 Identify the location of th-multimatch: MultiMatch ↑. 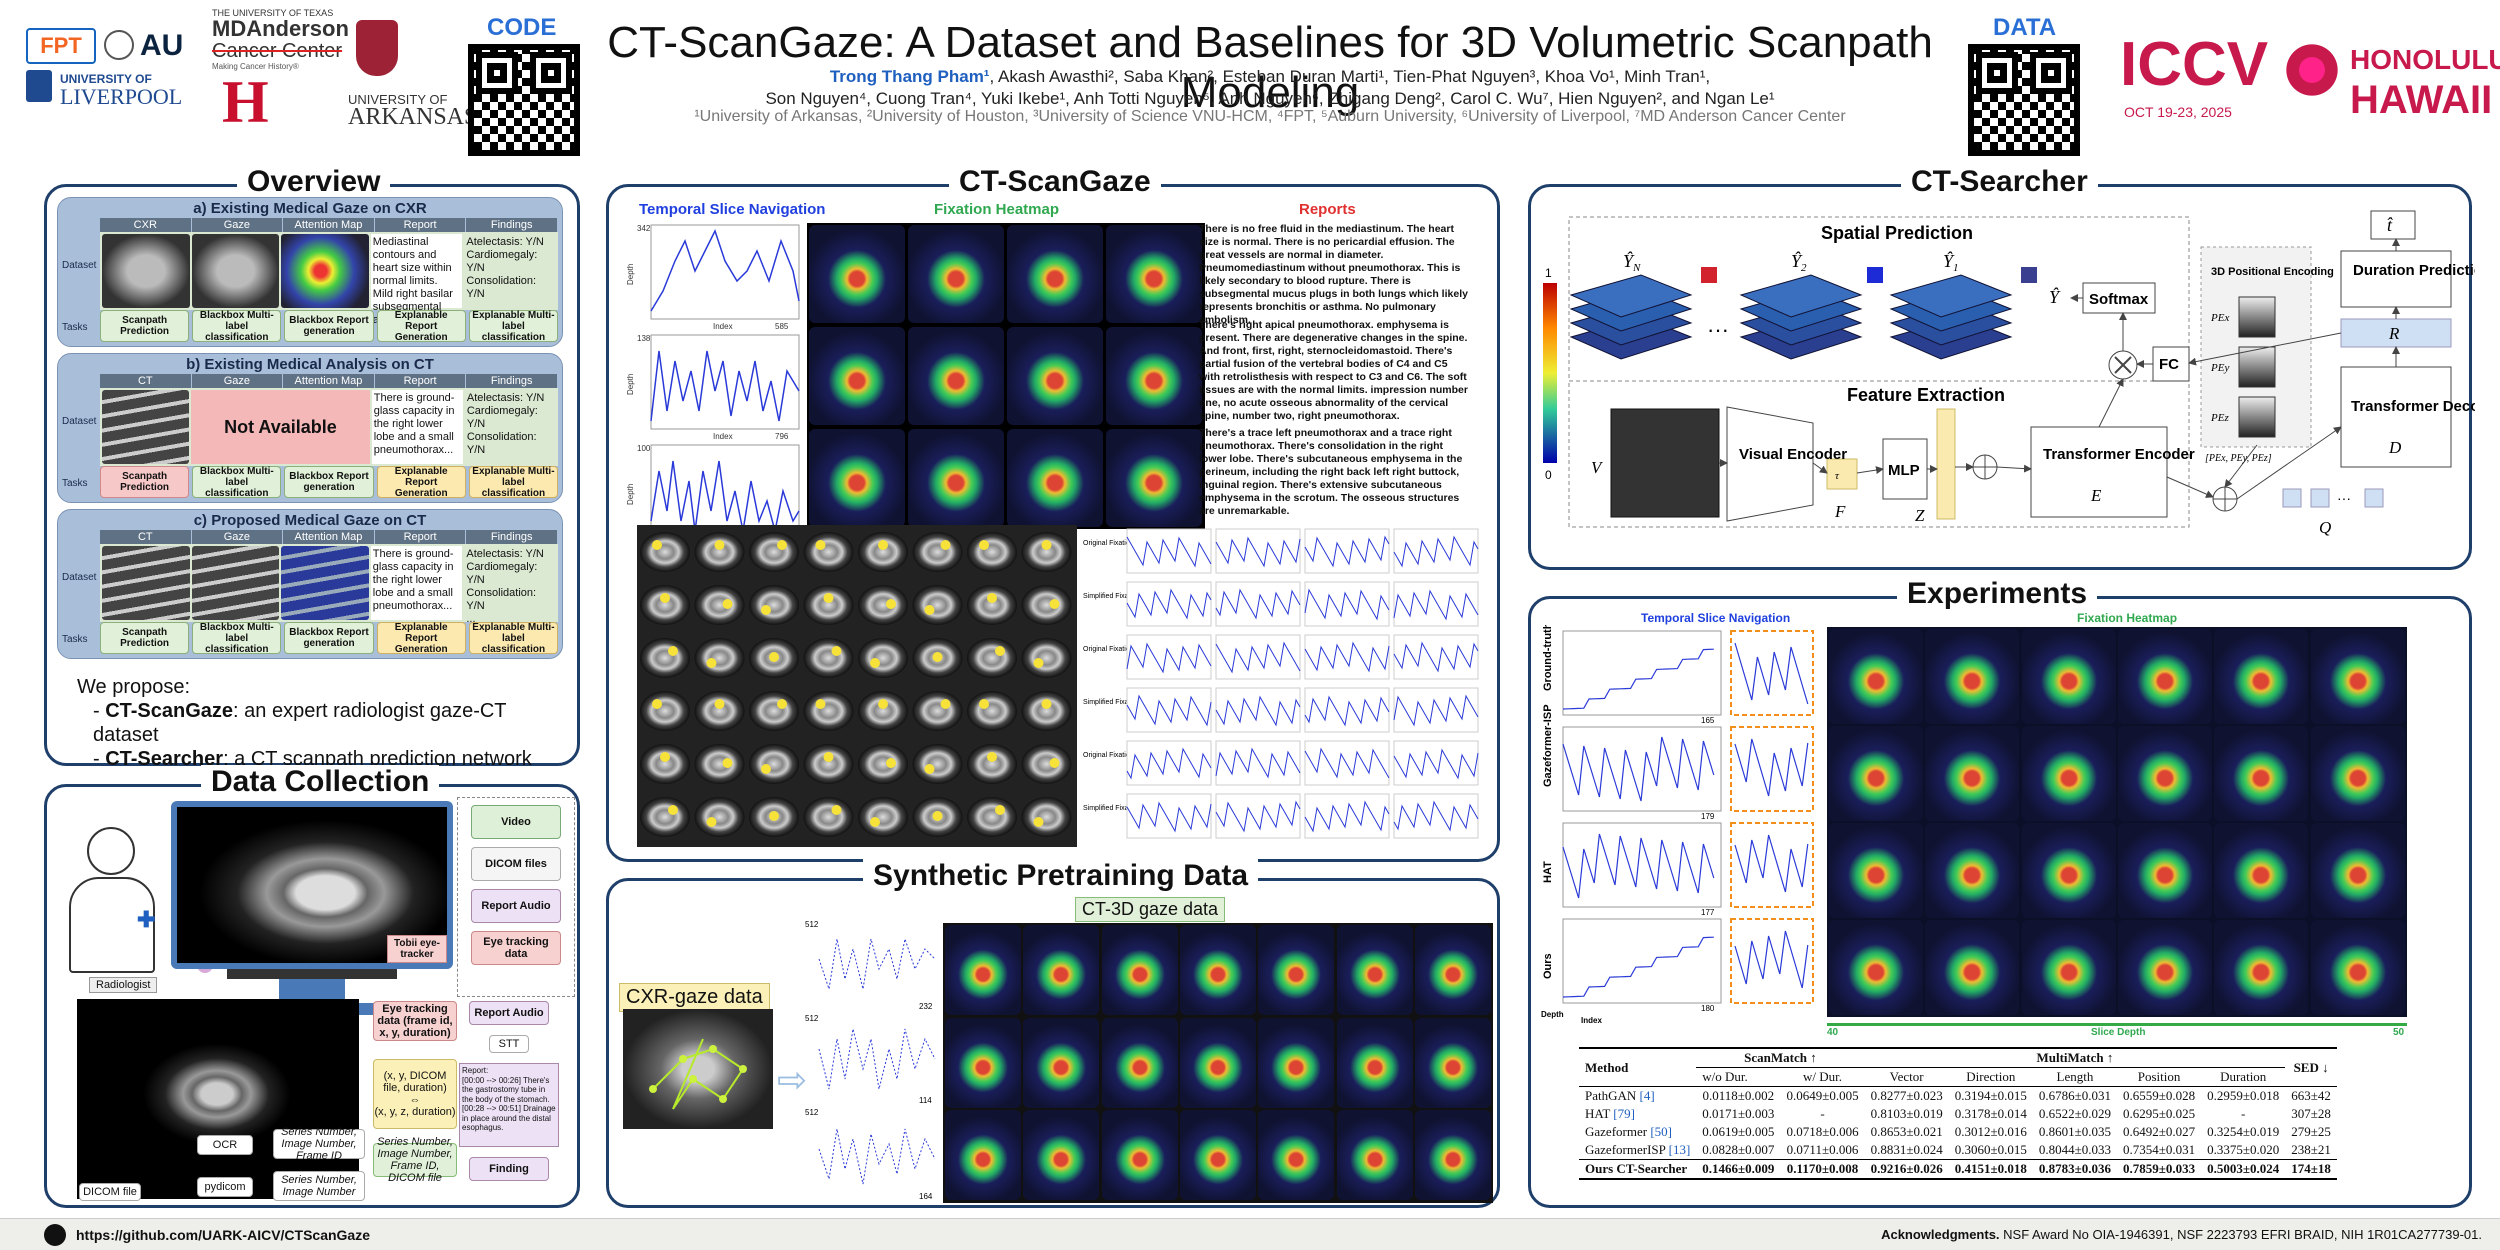
(2075, 1058).